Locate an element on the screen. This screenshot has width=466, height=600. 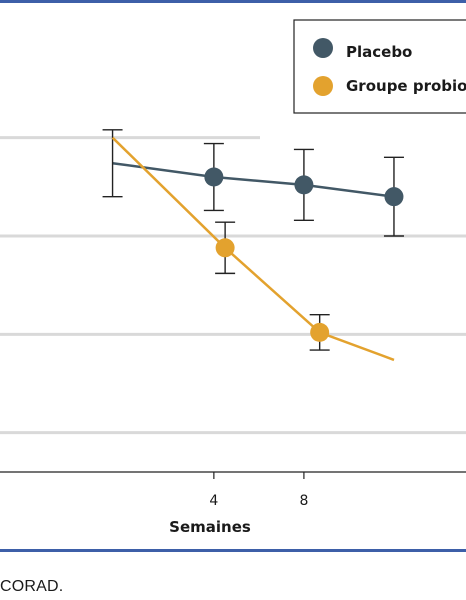
legend: Placebo Groupe probio is located at coordinates (379, 66).